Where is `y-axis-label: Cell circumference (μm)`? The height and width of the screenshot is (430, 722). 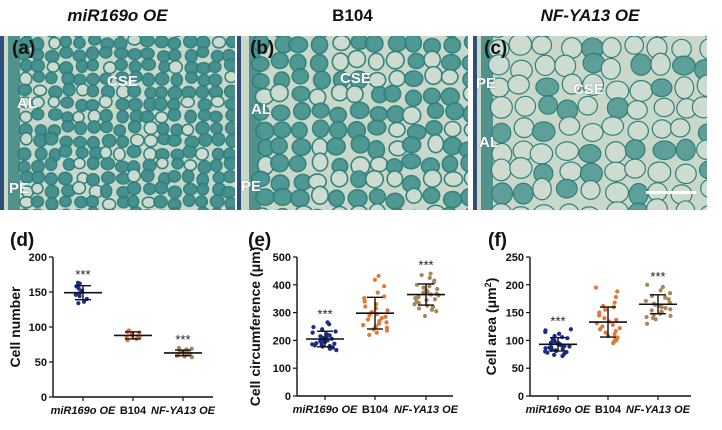 y-axis-label: Cell circumference (μm) is located at coordinates (255, 327).